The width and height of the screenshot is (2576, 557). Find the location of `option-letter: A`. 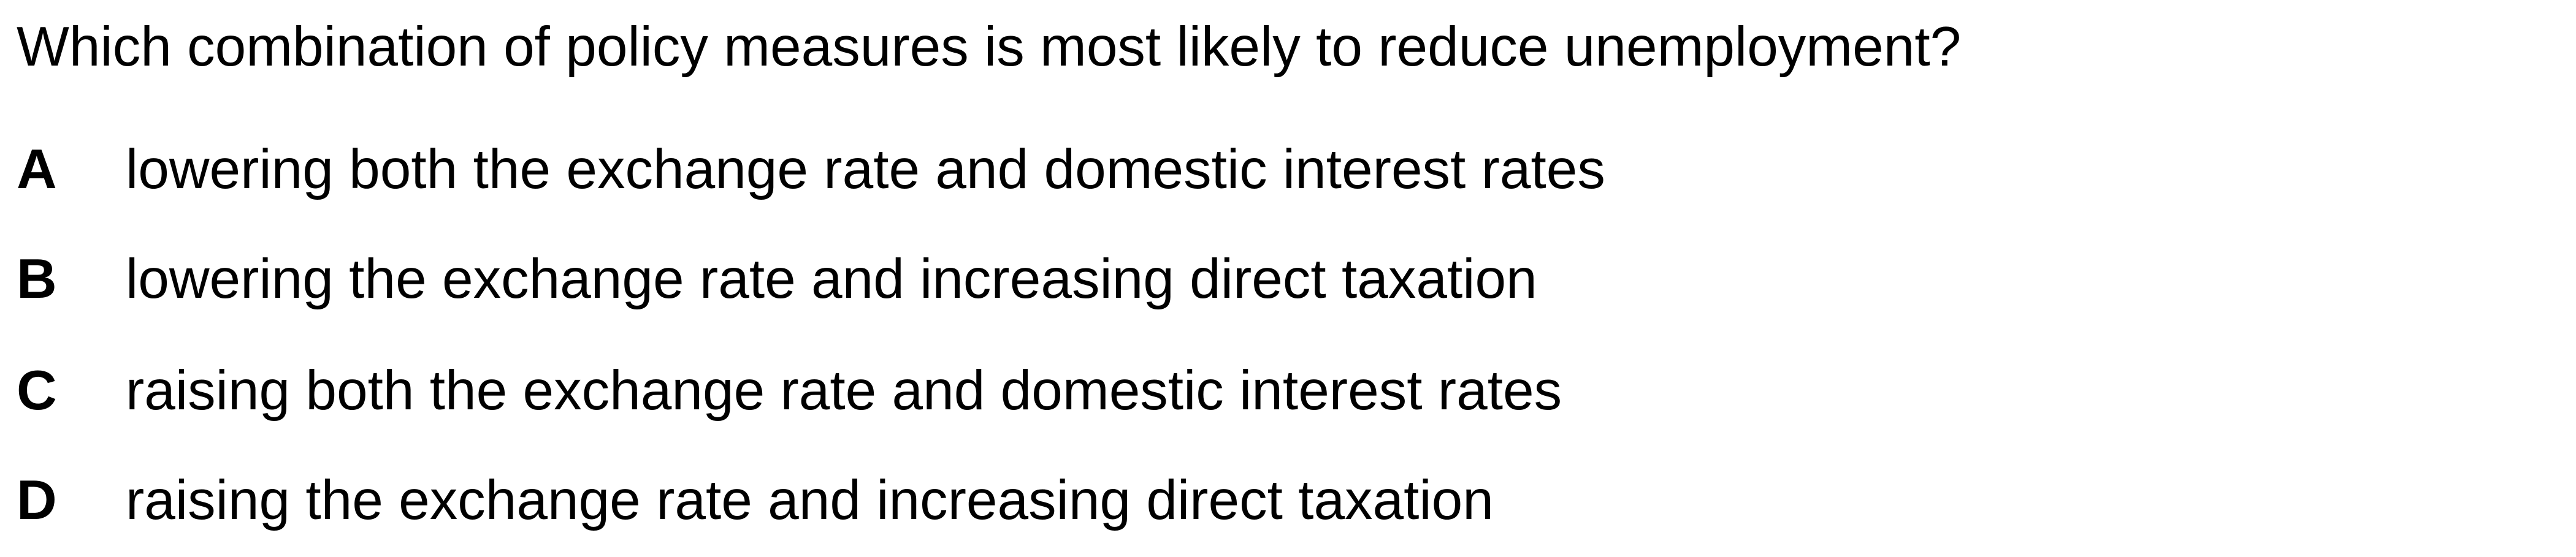

option-letter: A is located at coordinates (37, 169).